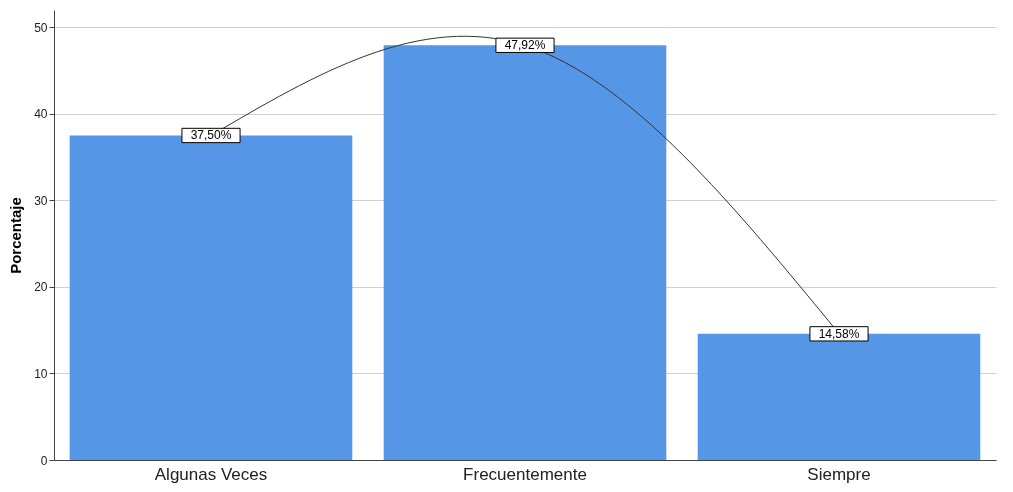 This screenshot has width=1013, height=492. Describe the element at coordinates (41, 200) in the screenshot. I see `y-tick-label: 30` at that location.